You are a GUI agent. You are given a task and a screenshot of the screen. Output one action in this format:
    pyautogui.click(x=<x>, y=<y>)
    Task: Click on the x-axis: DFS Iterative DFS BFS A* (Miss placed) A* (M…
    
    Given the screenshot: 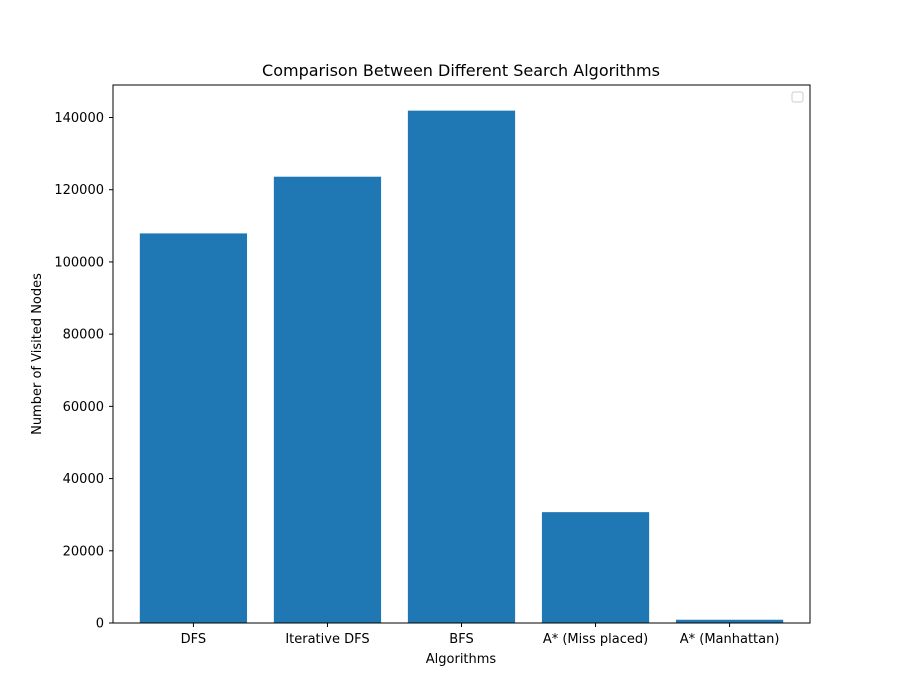 What is the action you would take?
    pyautogui.click(x=480, y=635)
    